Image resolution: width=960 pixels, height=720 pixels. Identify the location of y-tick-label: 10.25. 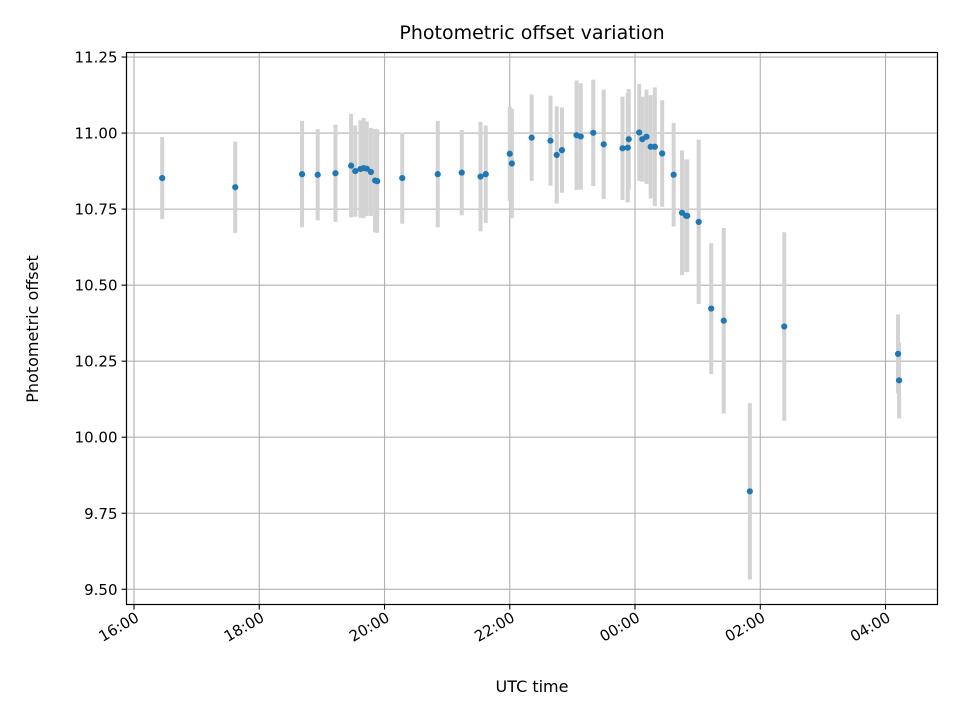
(96, 362).